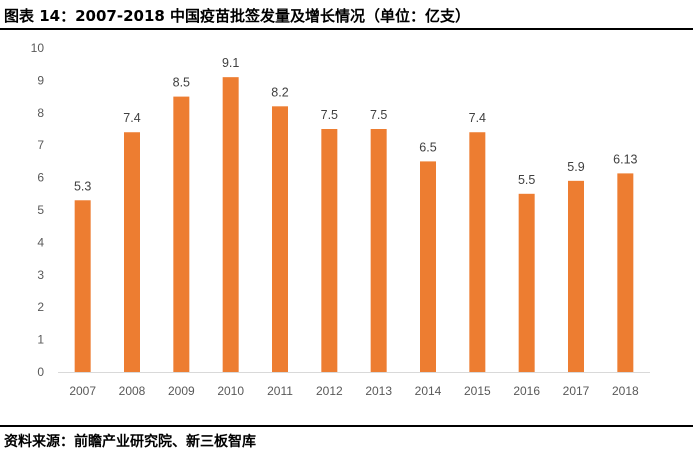 The width and height of the screenshot is (693, 455). I want to click on data-label: 9.1, so click(230, 63).